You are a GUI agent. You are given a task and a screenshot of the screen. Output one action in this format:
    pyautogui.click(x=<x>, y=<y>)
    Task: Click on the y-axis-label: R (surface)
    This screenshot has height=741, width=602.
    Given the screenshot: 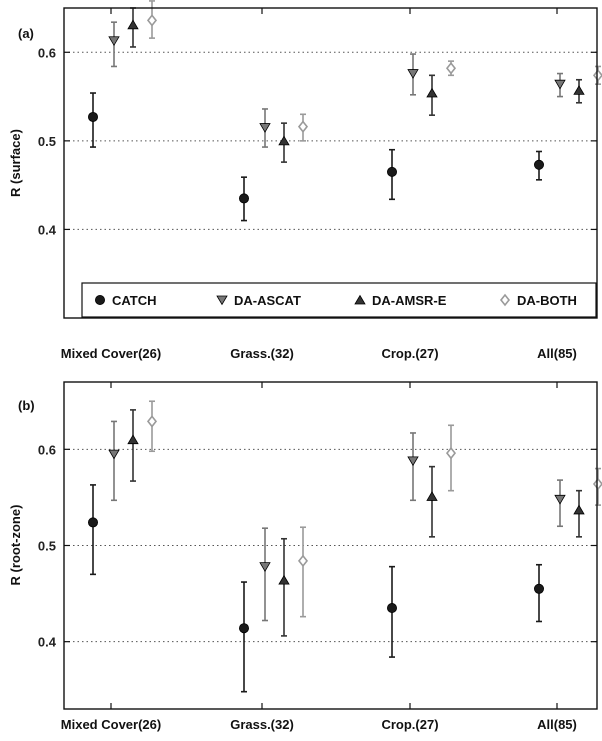 What is the action you would take?
    pyautogui.click(x=15, y=163)
    